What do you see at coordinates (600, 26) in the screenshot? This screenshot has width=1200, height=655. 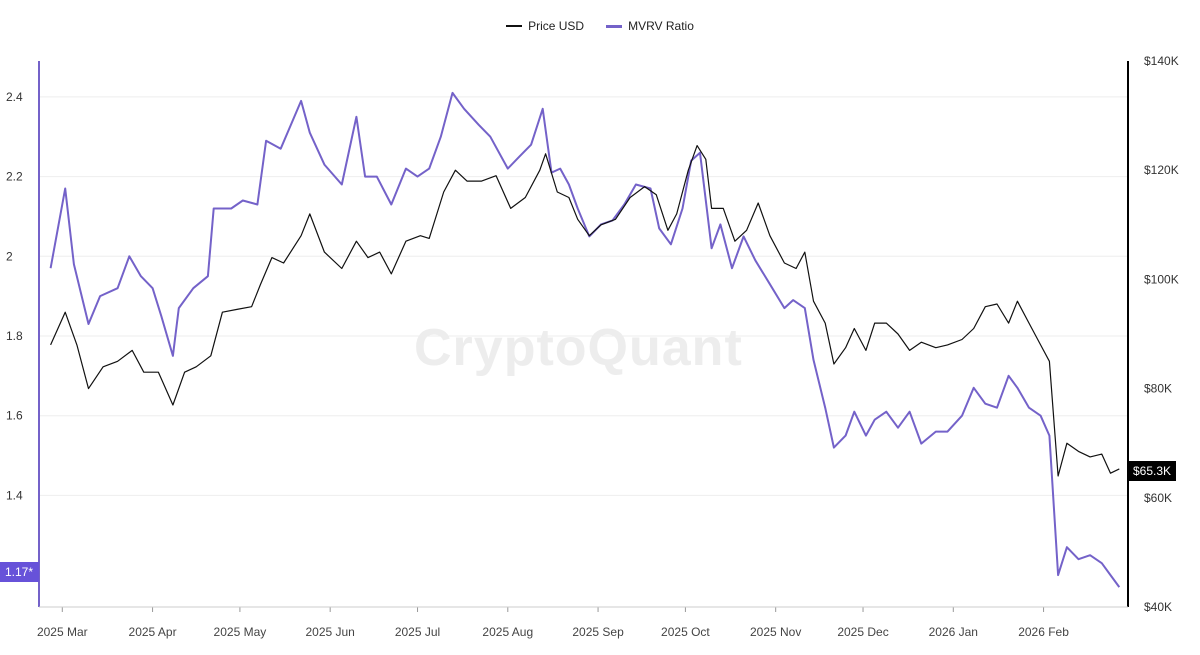 I see `legend: Price USD MVRV Ratio` at bounding box center [600, 26].